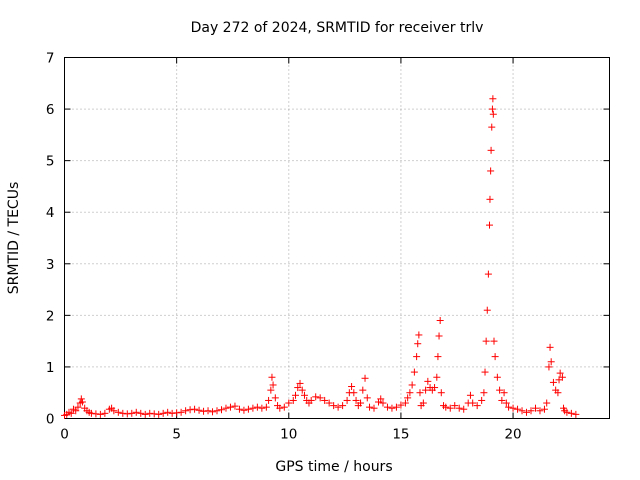 The height and width of the screenshot is (480, 640). Describe the element at coordinates (50, 420) in the screenshot. I see `y-tick-label: 0` at that location.